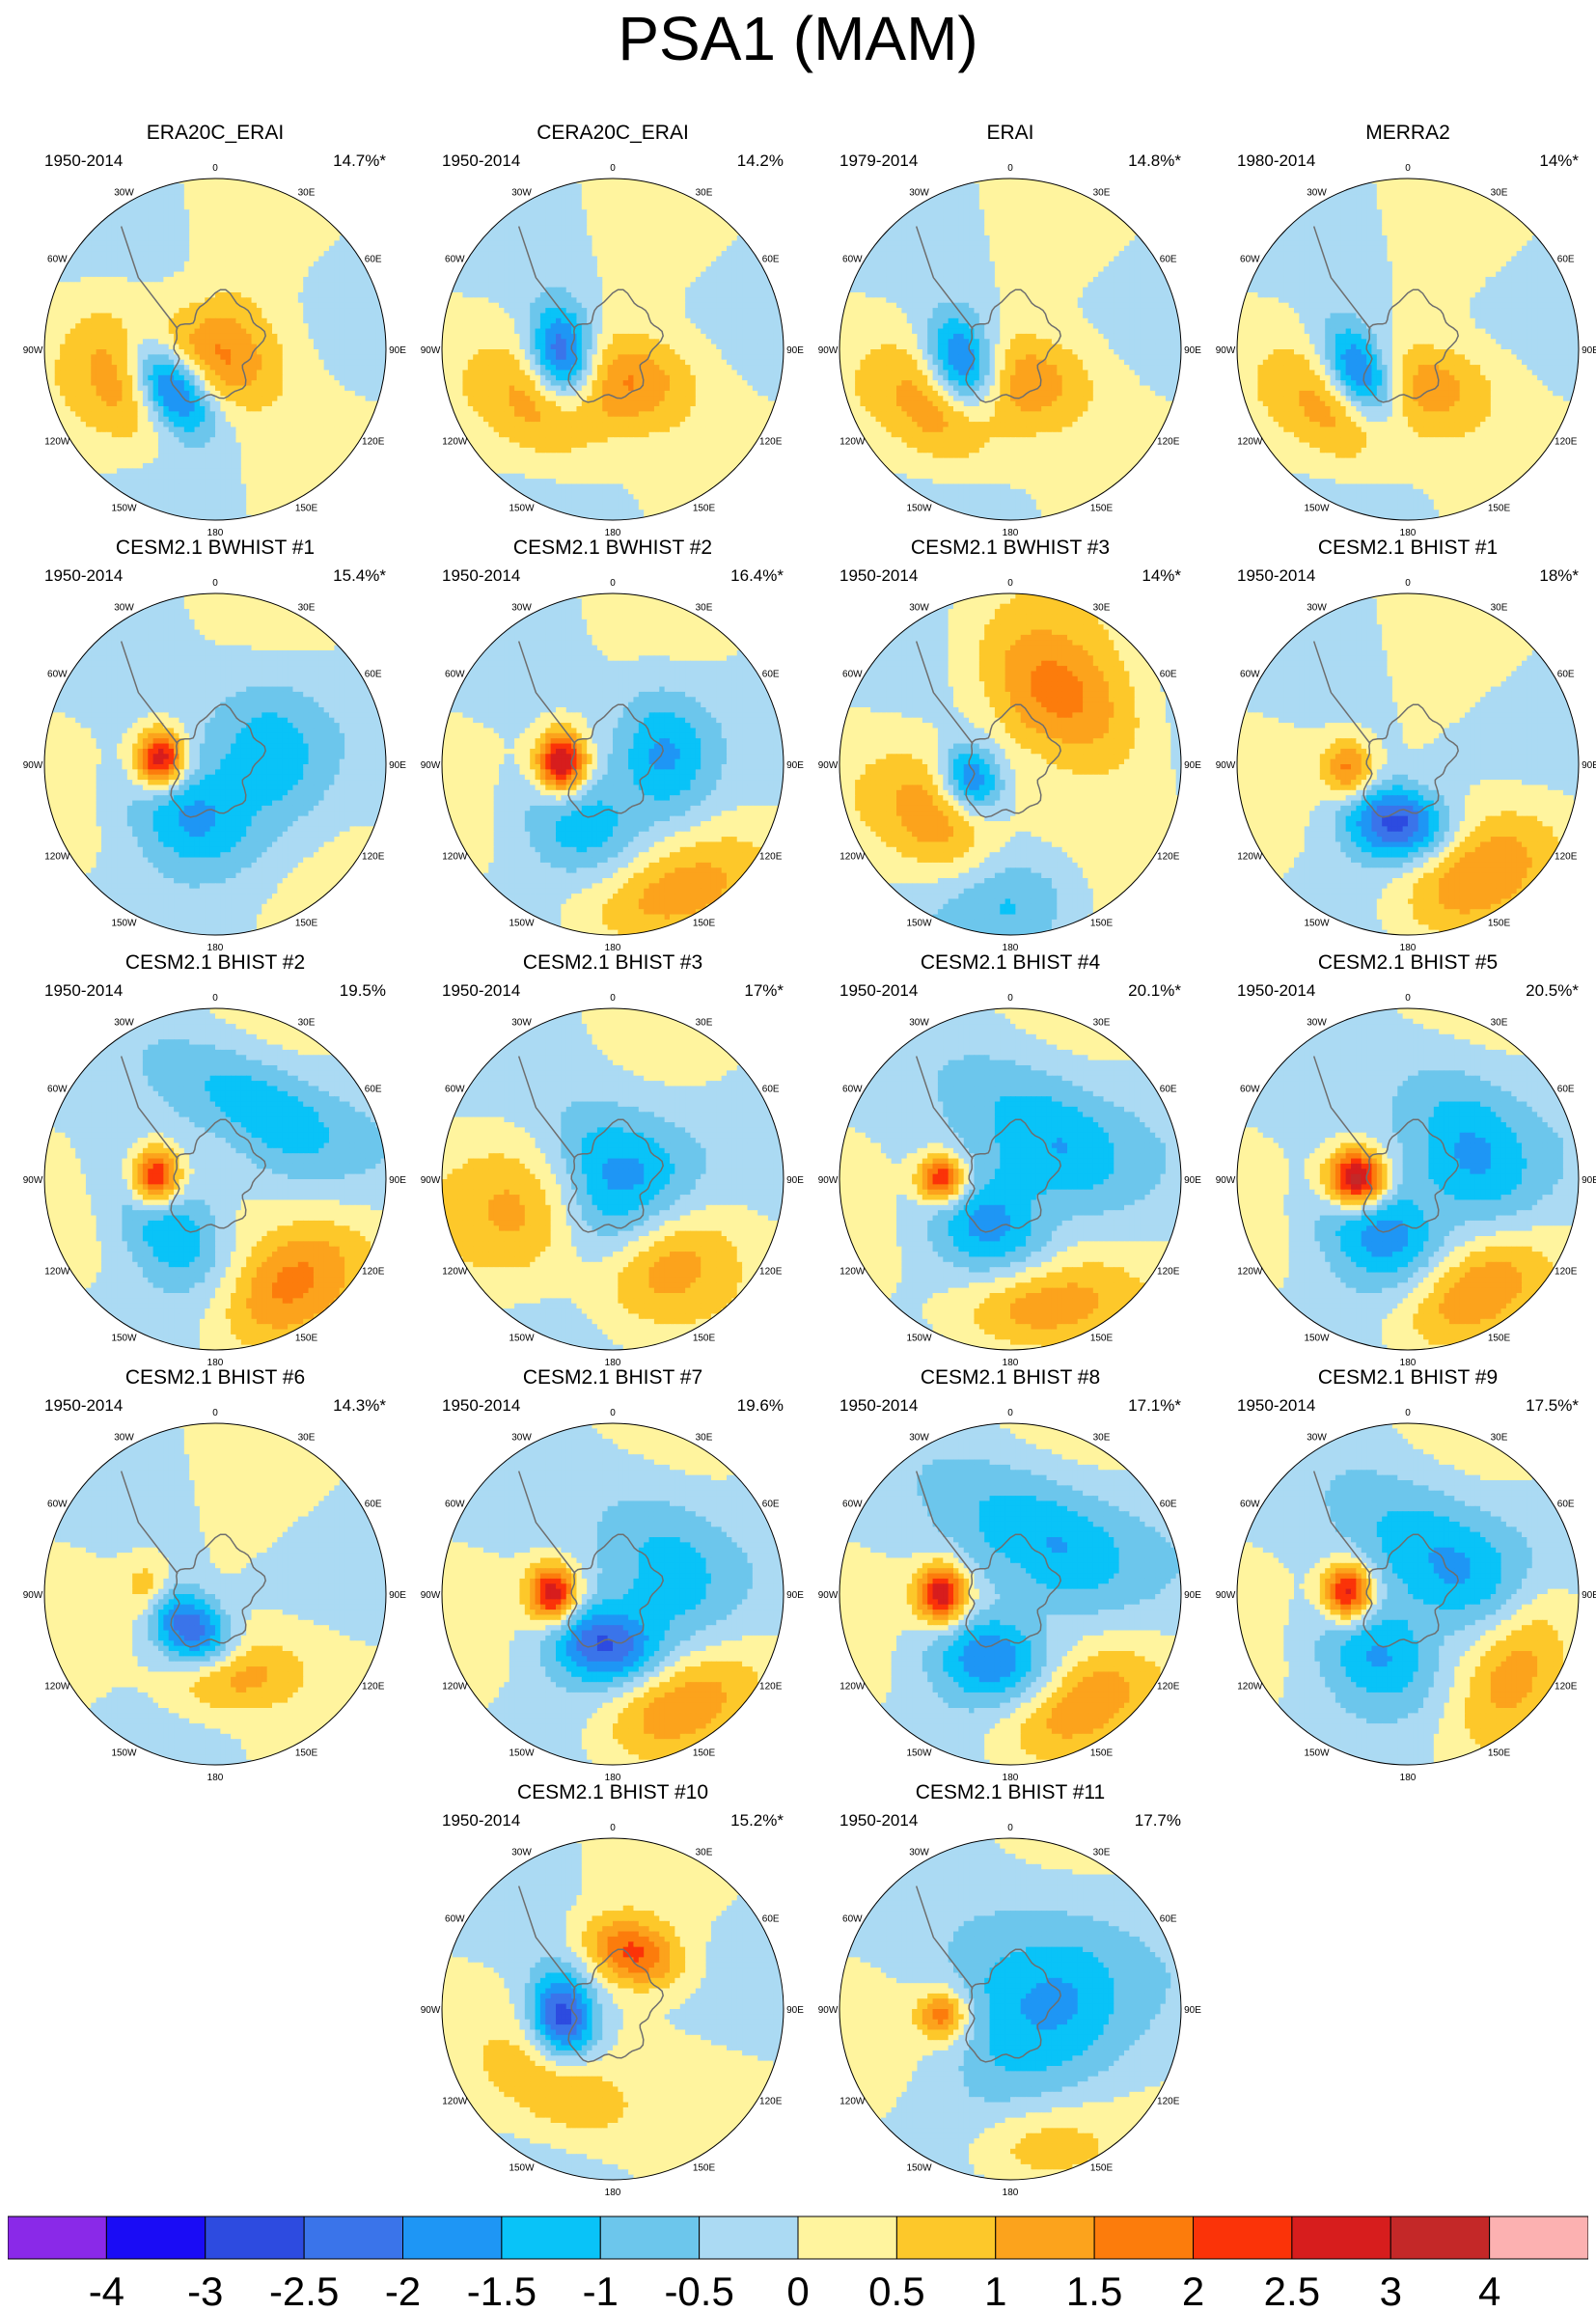 This screenshot has height=2312, width=1596. Describe the element at coordinates (1403, 133) in the screenshot. I see `panel-title: MERRA2` at that location.